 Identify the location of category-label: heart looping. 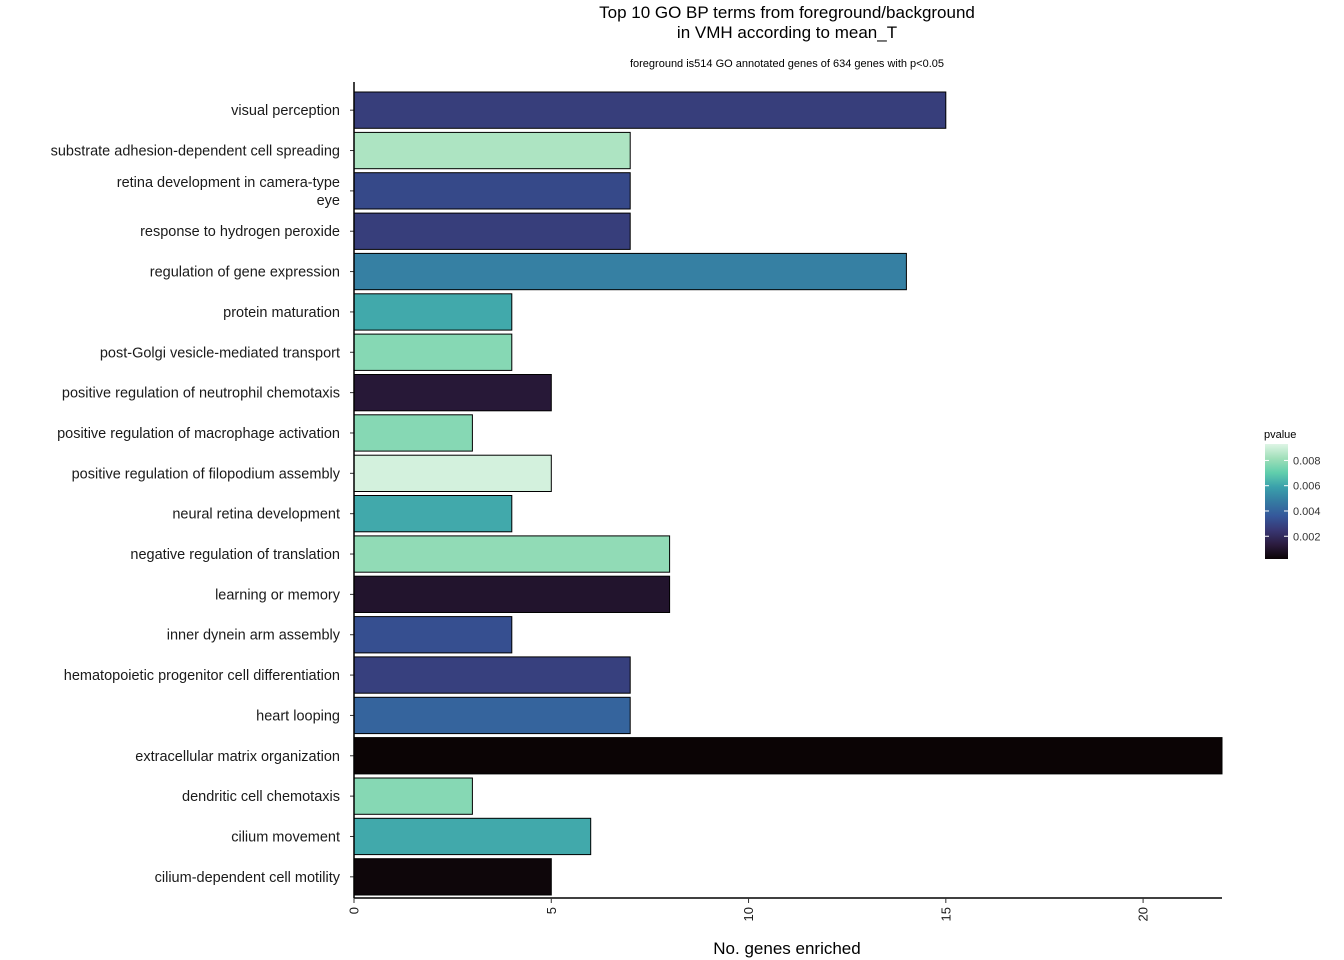
(298, 716).